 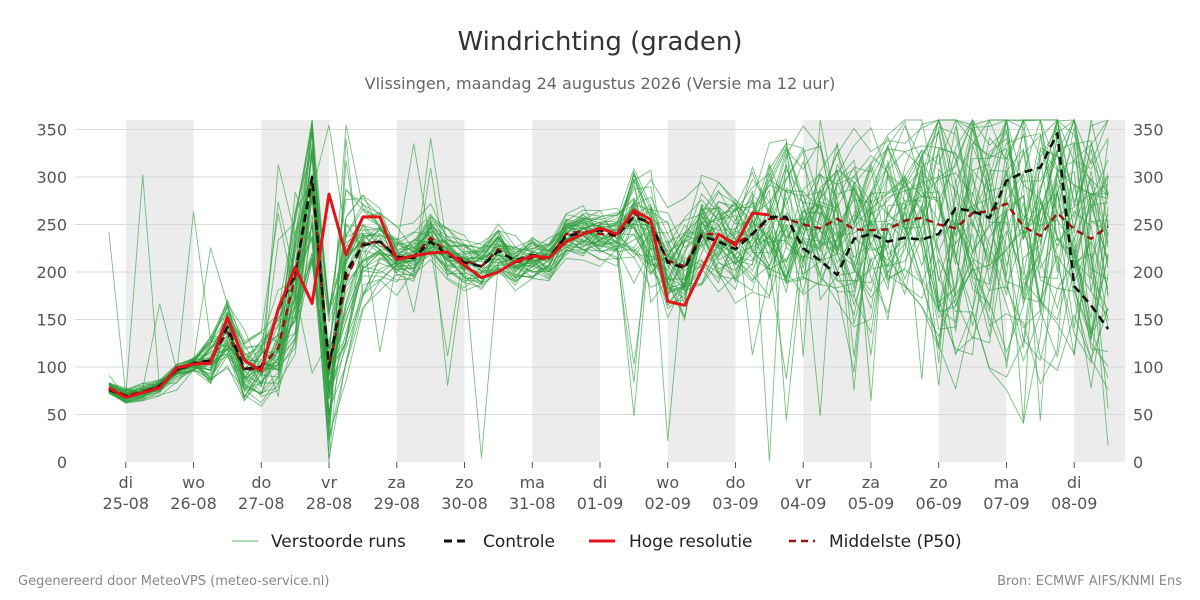 I want to click on legend-label-median: Middelste (P50), so click(x=895, y=542).